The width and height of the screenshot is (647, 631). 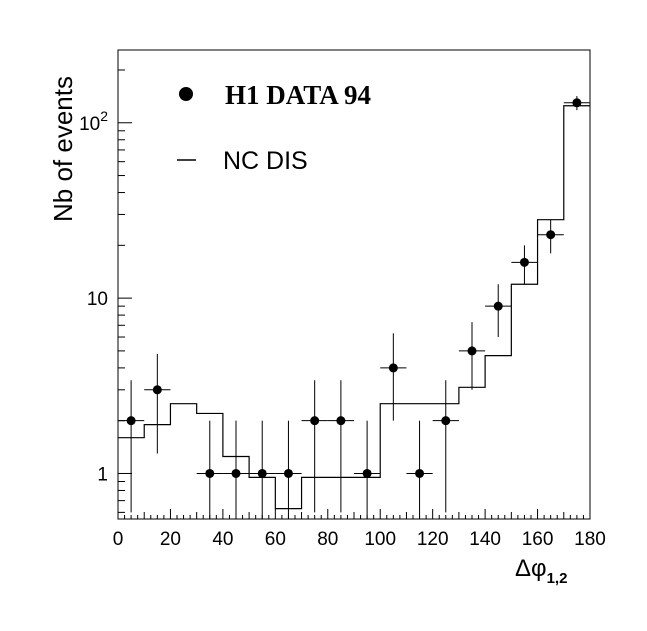 I want to click on x-tick-label: 100, so click(x=380, y=539).